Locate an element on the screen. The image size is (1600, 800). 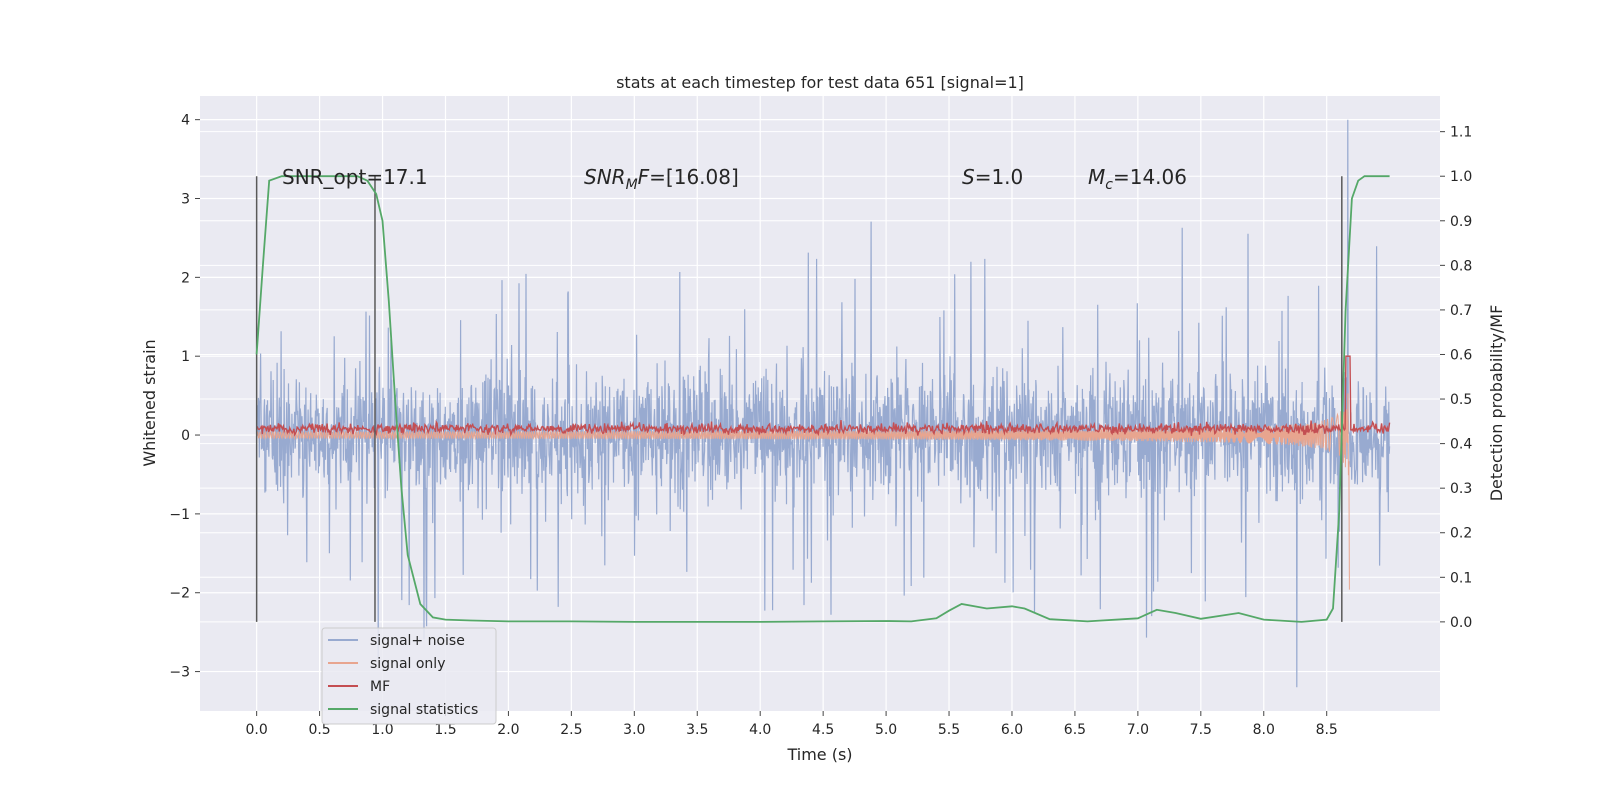
legend-label-signal-noise: signal+ noise is located at coordinates (417, 641).